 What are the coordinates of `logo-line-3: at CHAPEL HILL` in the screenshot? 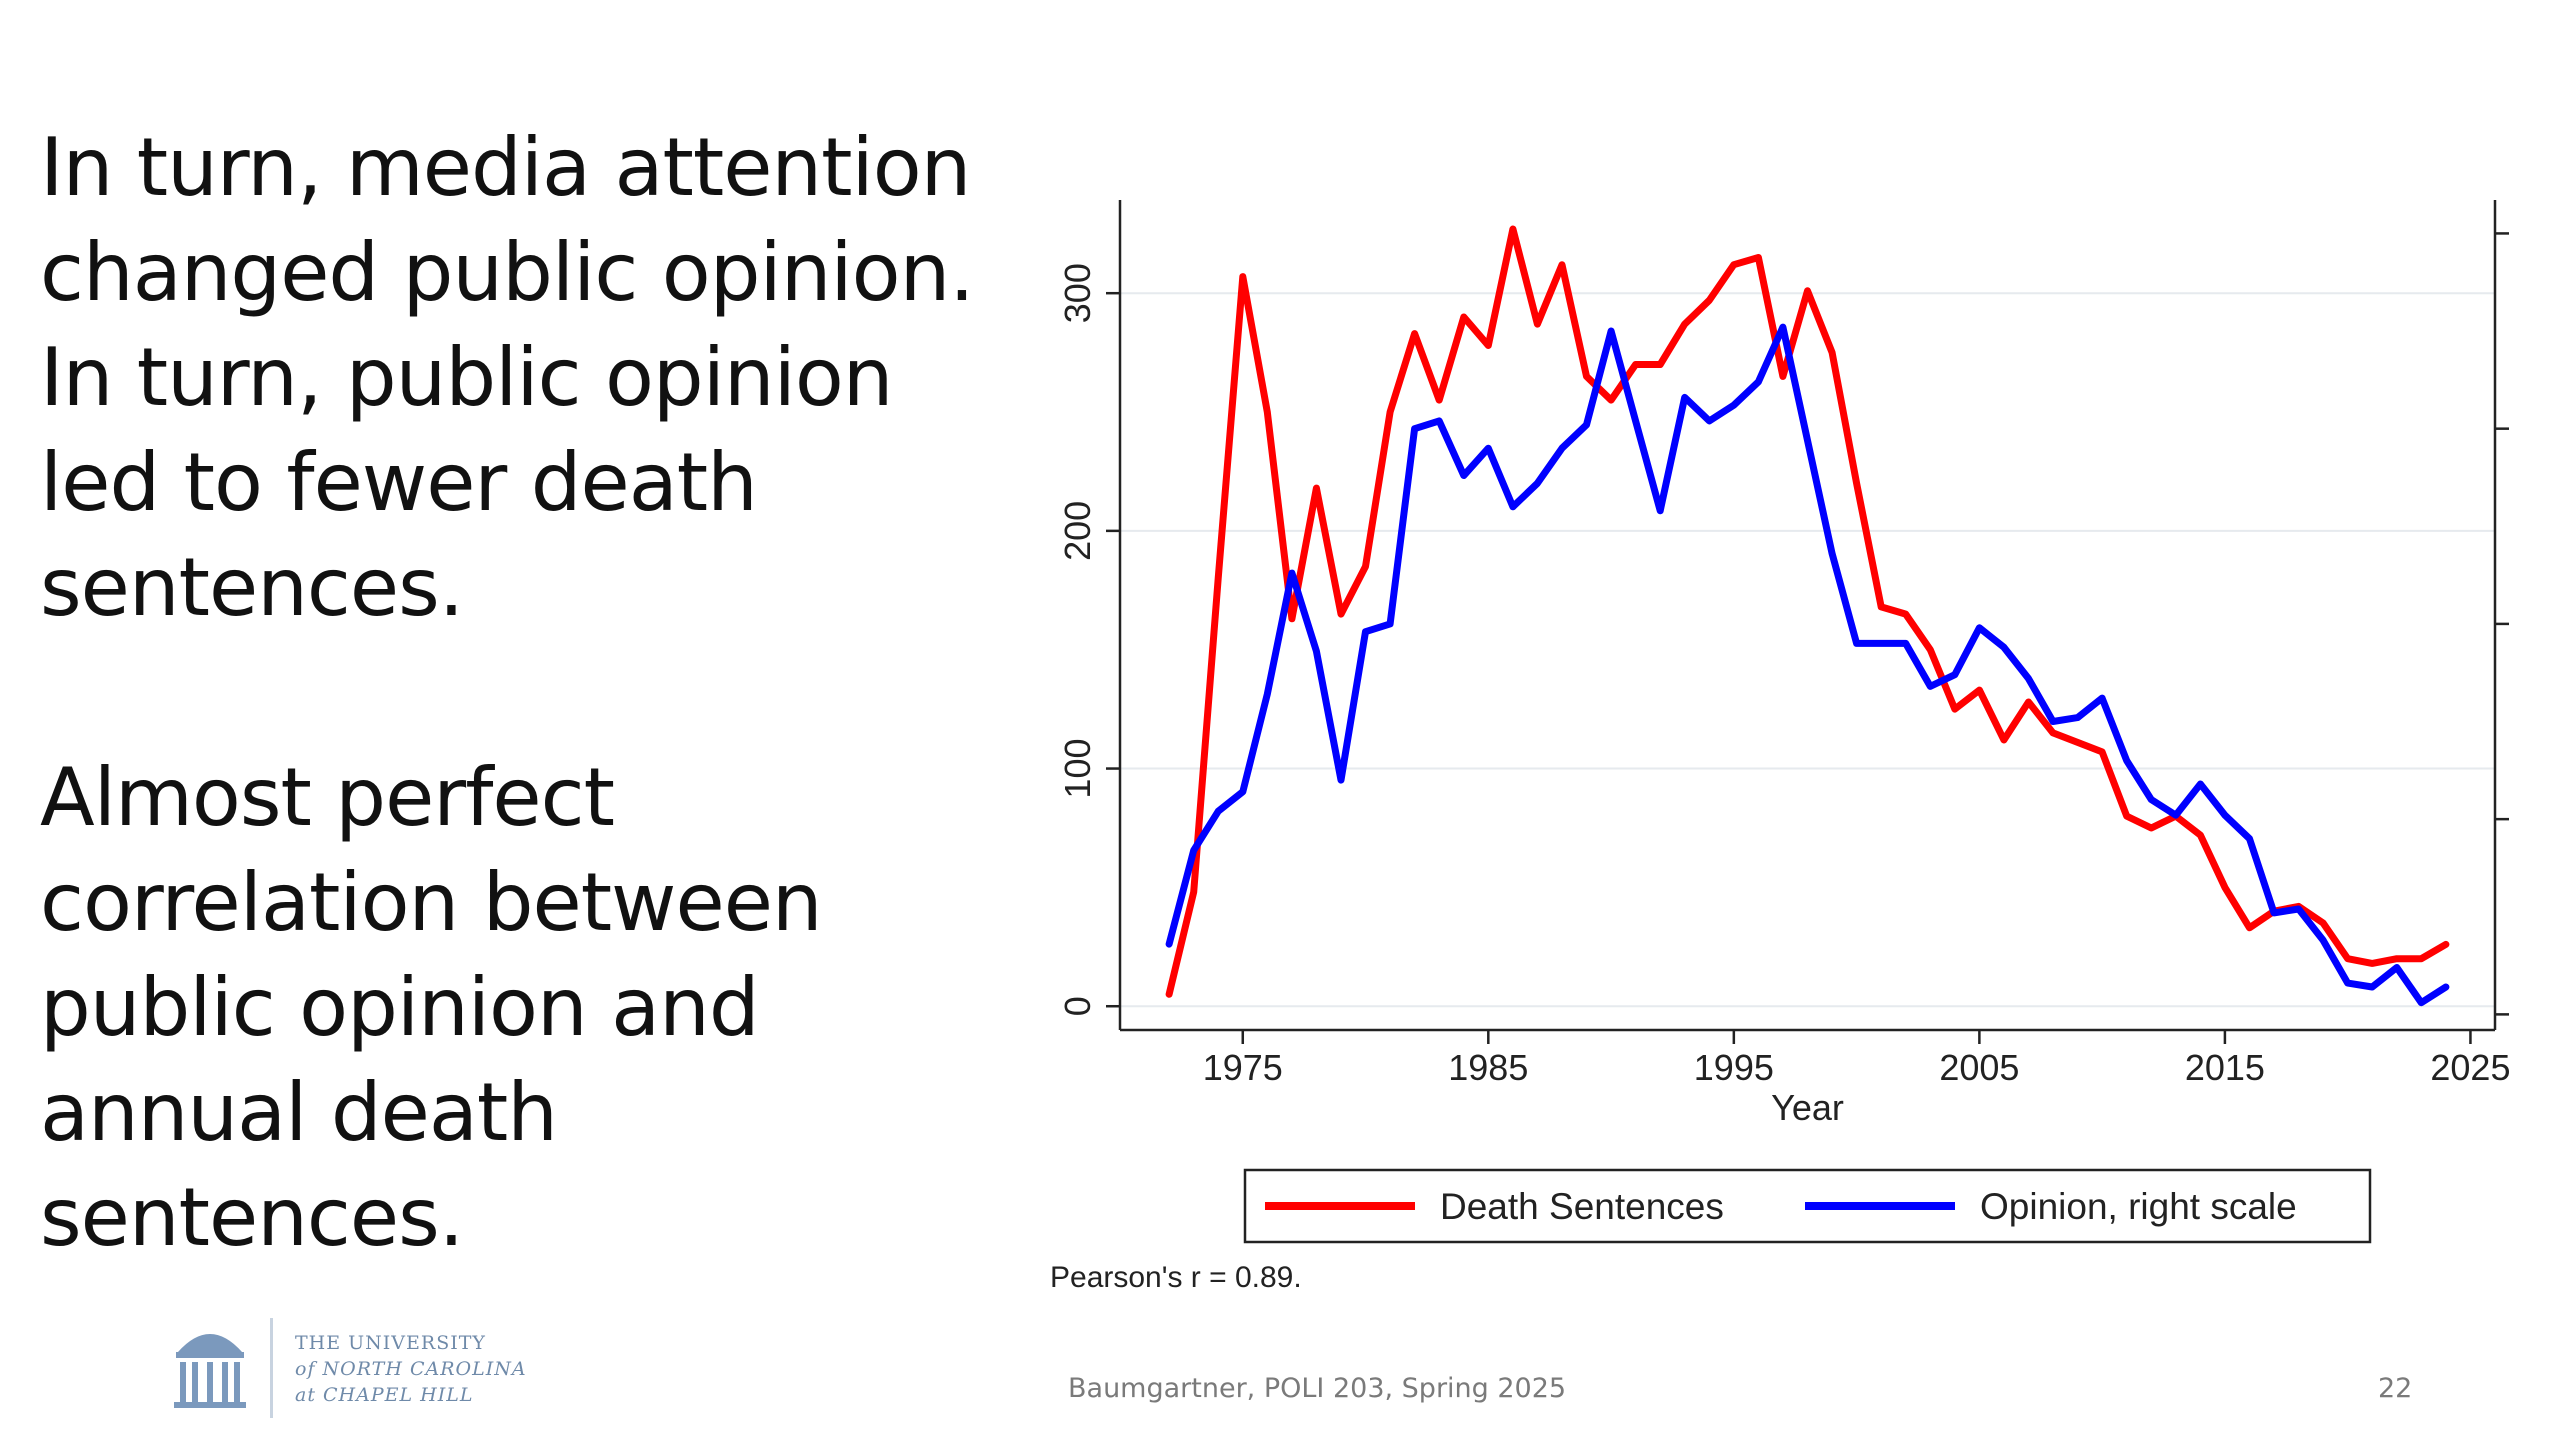 It's located at (384, 1395).